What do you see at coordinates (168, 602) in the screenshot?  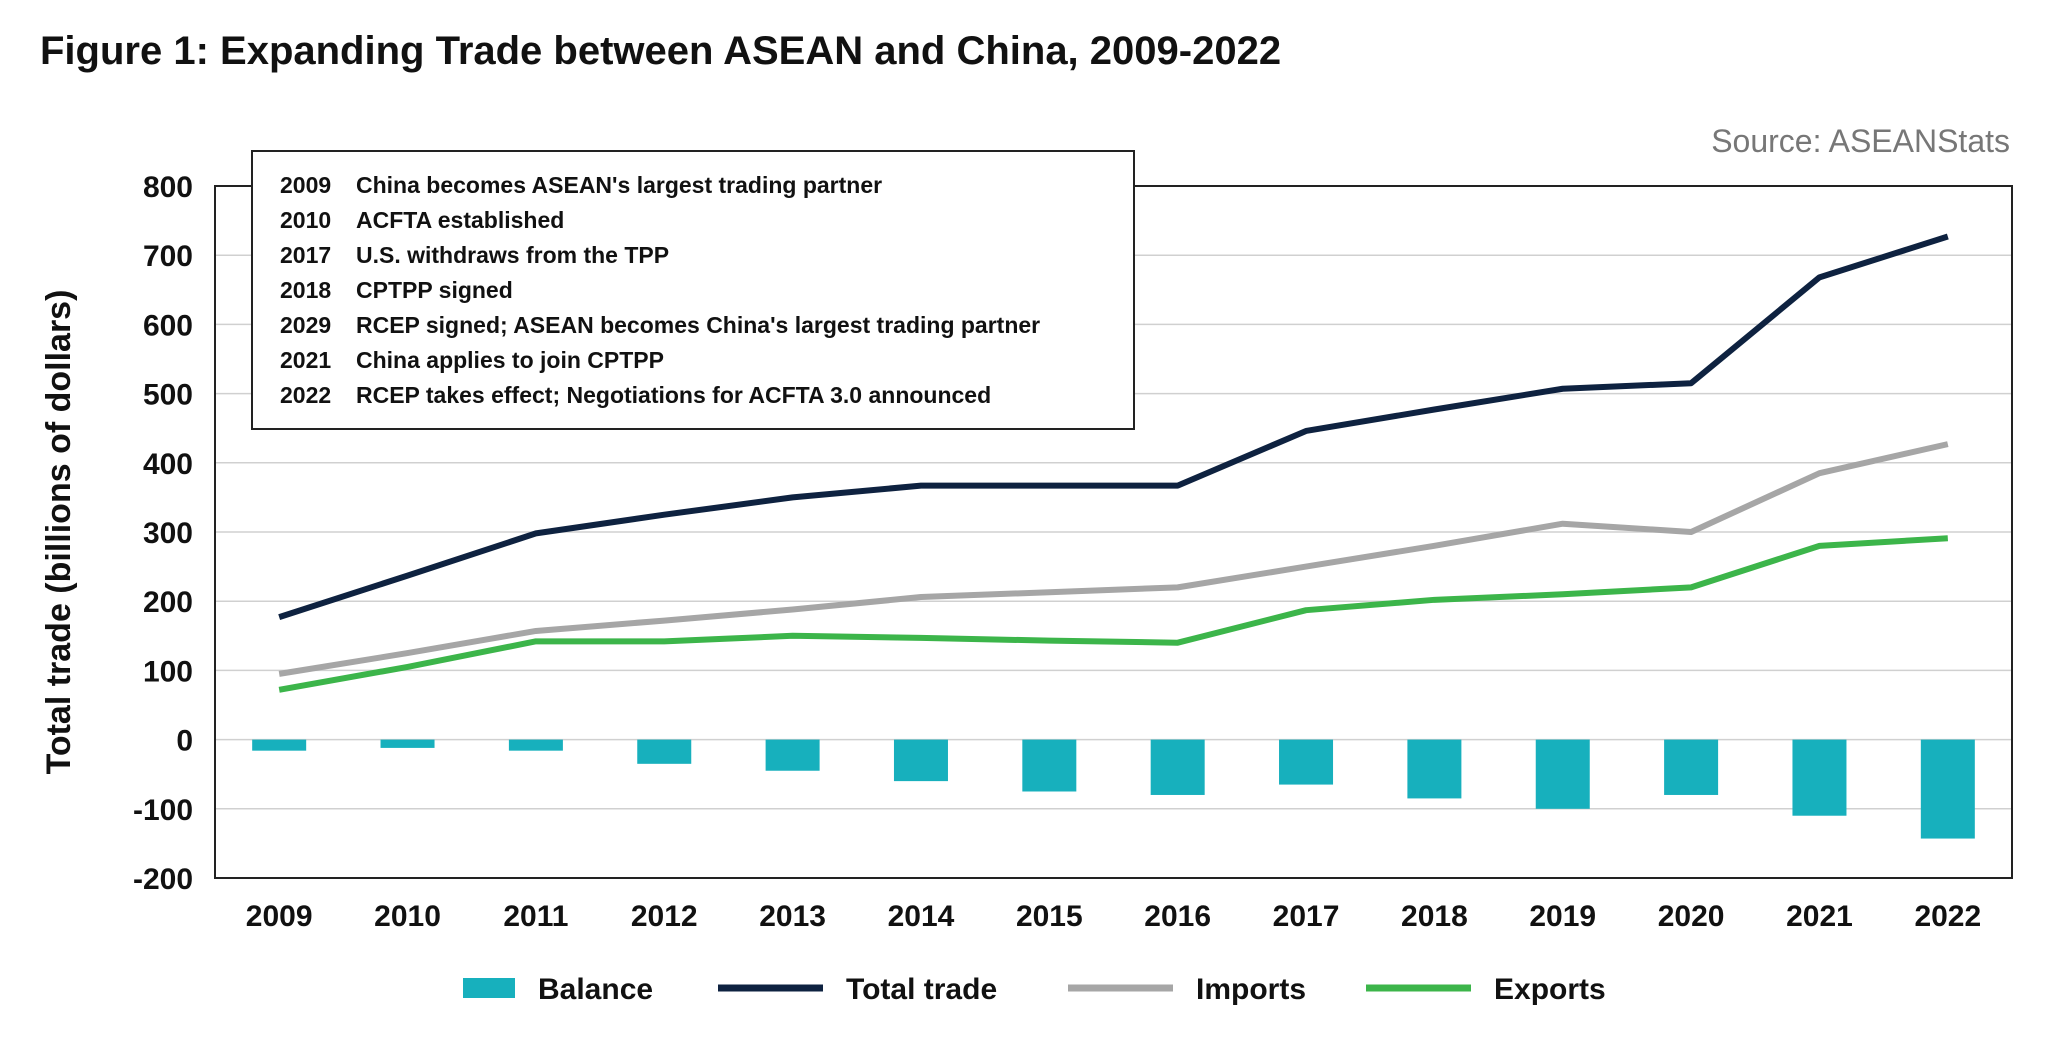 I see `y-tick-label: 200` at bounding box center [168, 602].